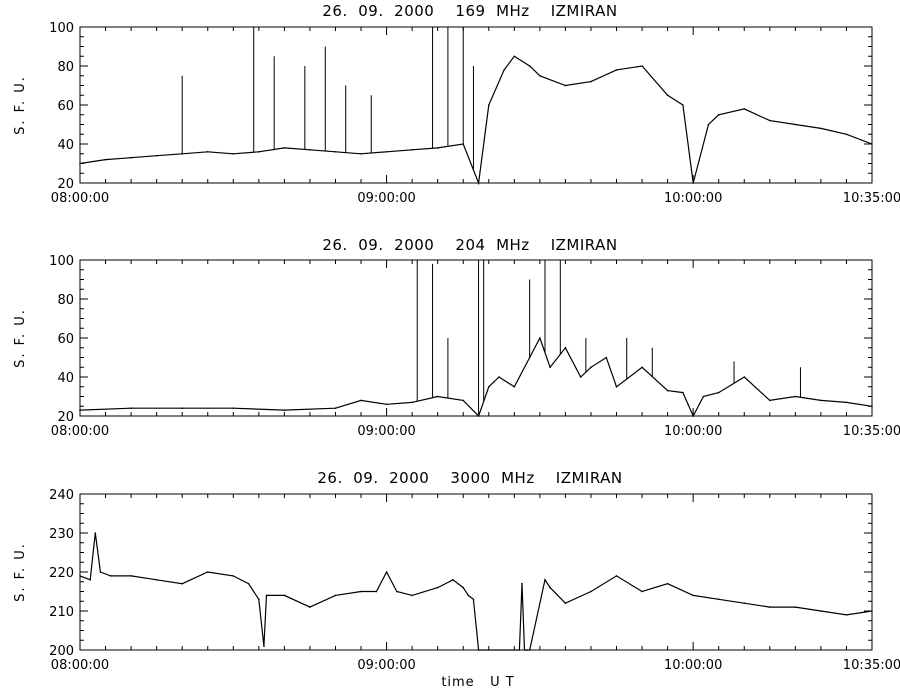 The width and height of the screenshot is (900, 700). Describe the element at coordinates (61, 261) in the screenshot. I see `y-tick-label: 100` at that location.